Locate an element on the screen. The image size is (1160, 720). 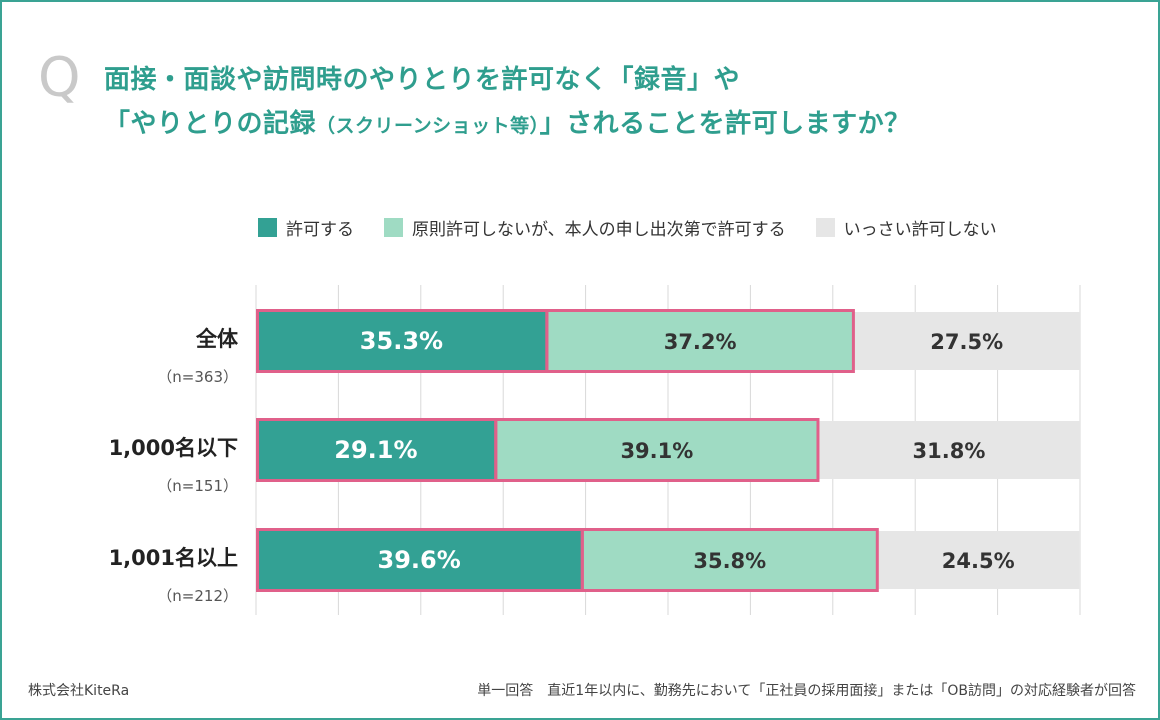
value-label-allow-0: 35.3% is located at coordinates (401, 341).